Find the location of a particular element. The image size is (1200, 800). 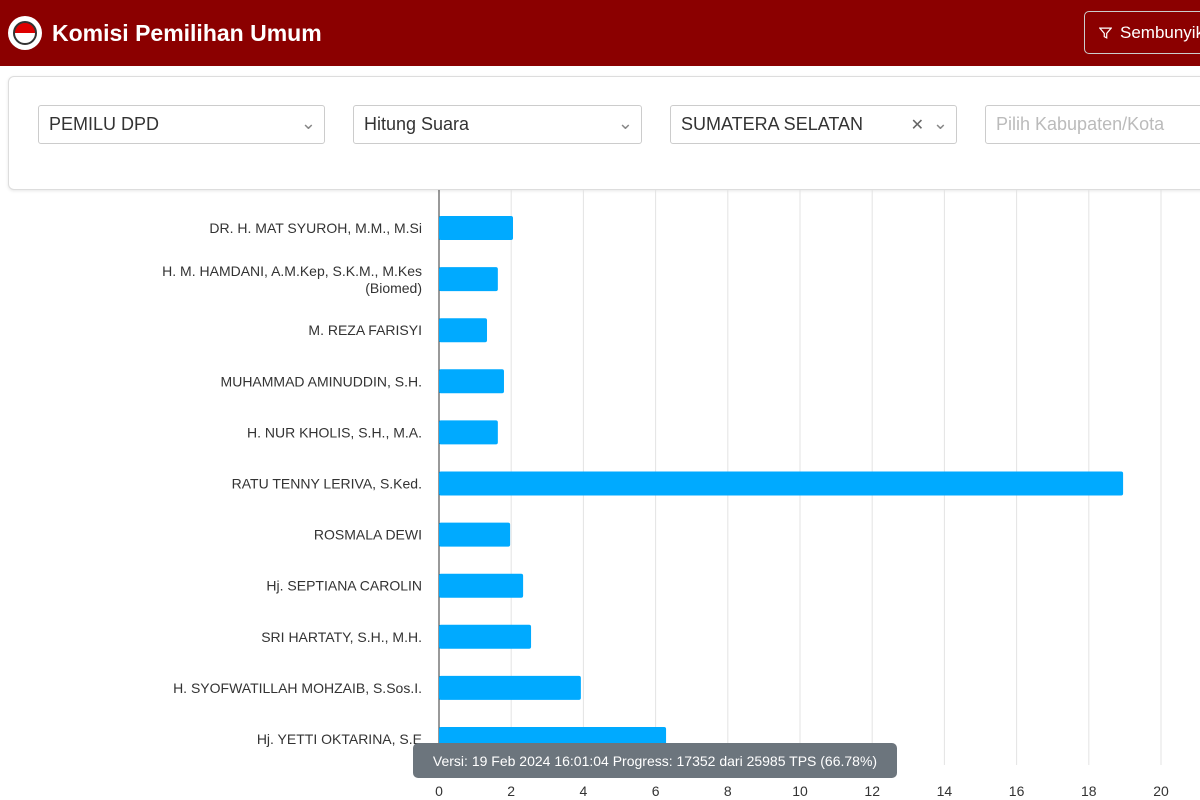

province-value: SUMATERA SELATAN is located at coordinates (772, 124).